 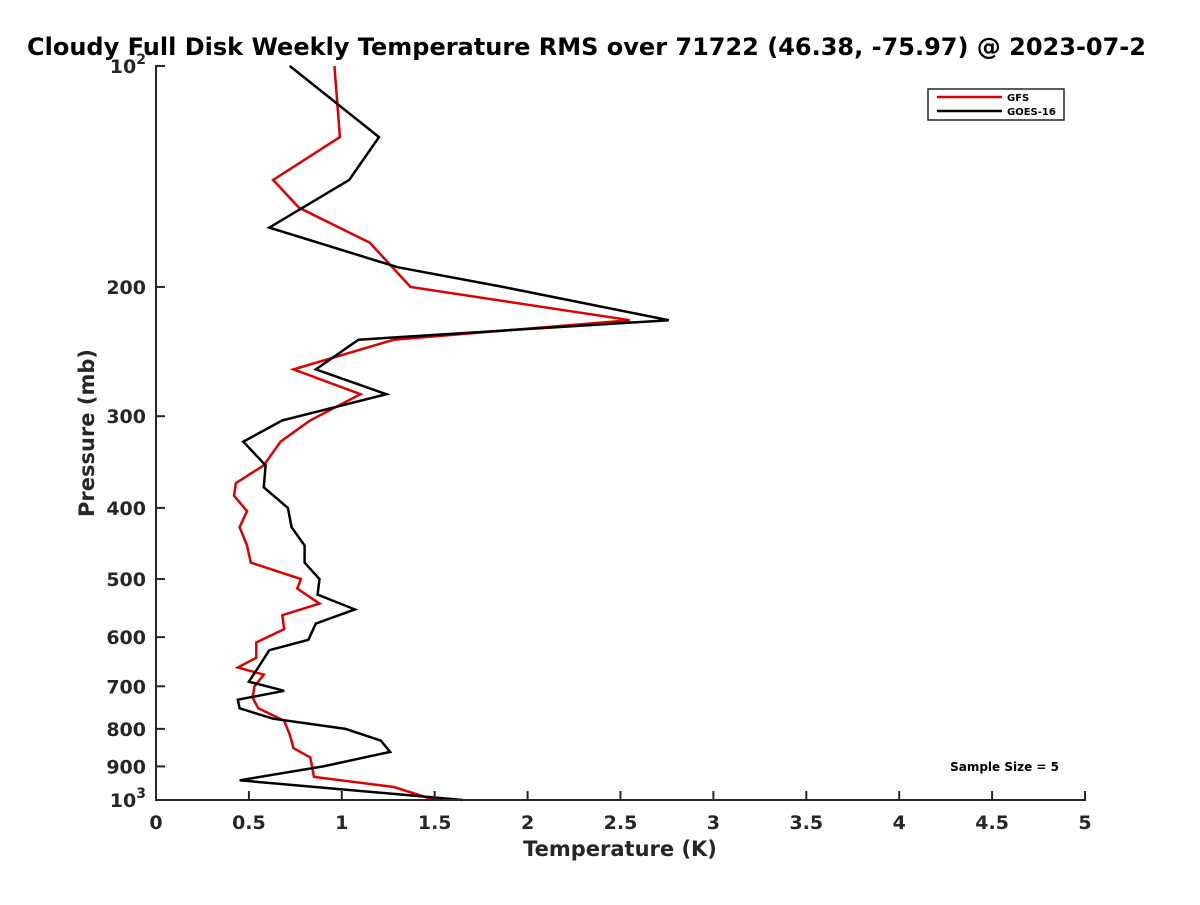 I want to click on x-tick-label: 3.5, so click(x=806, y=823).